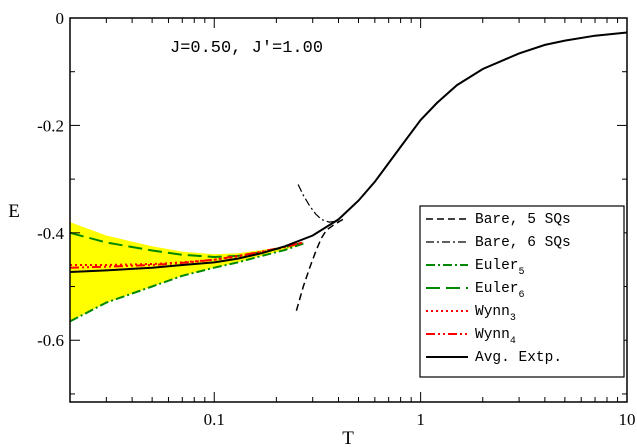 Image resolution: width=637 pixels, height=447 pixels. Describe the element at coordinates (420, 419) in the screenshot. I see `x-tick-label: 1` at that location.